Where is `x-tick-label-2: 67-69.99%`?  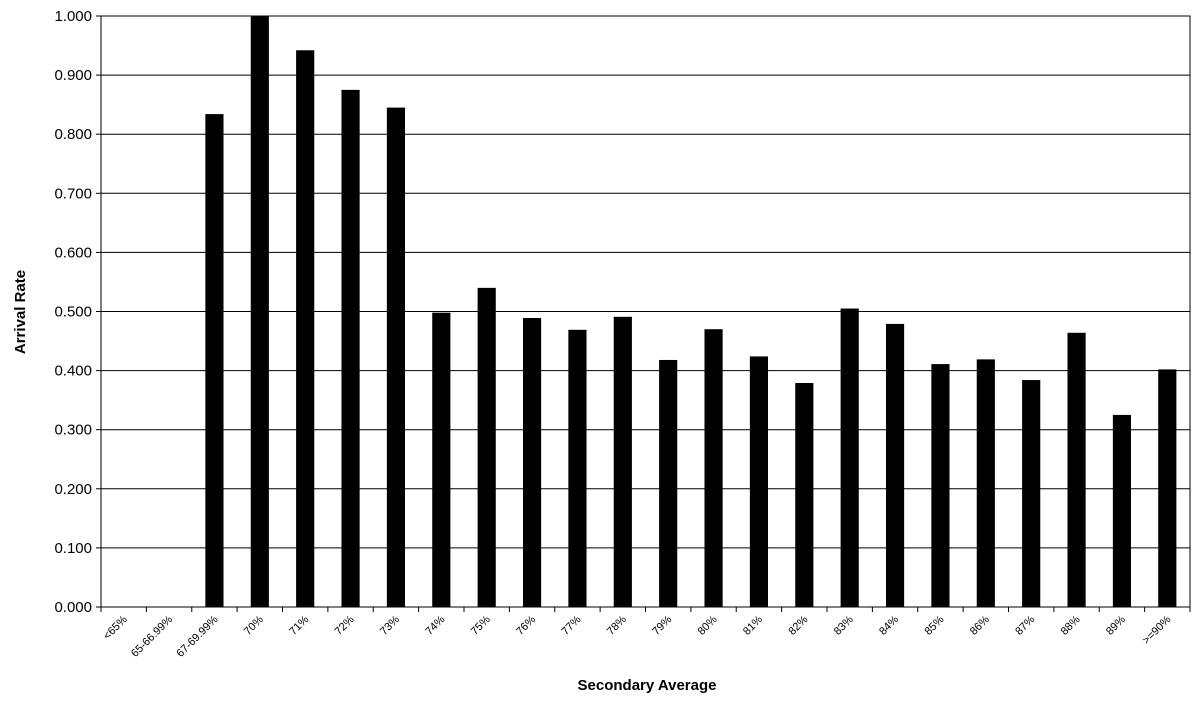
x-tick-label-2: 67-69.99% is located at coordinates (197, 636).